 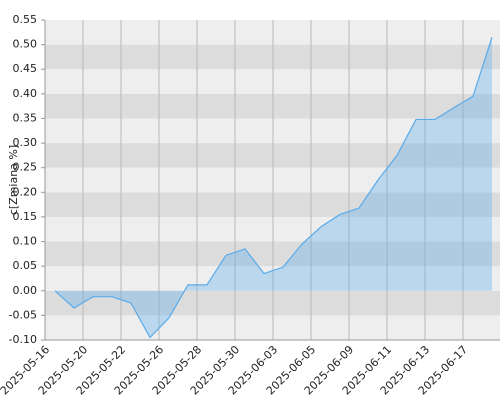 What do you see at coordinates (25, 44) in the screenshot?
I see `y-tick-label: 0.50` at bounding box center [25, 44].